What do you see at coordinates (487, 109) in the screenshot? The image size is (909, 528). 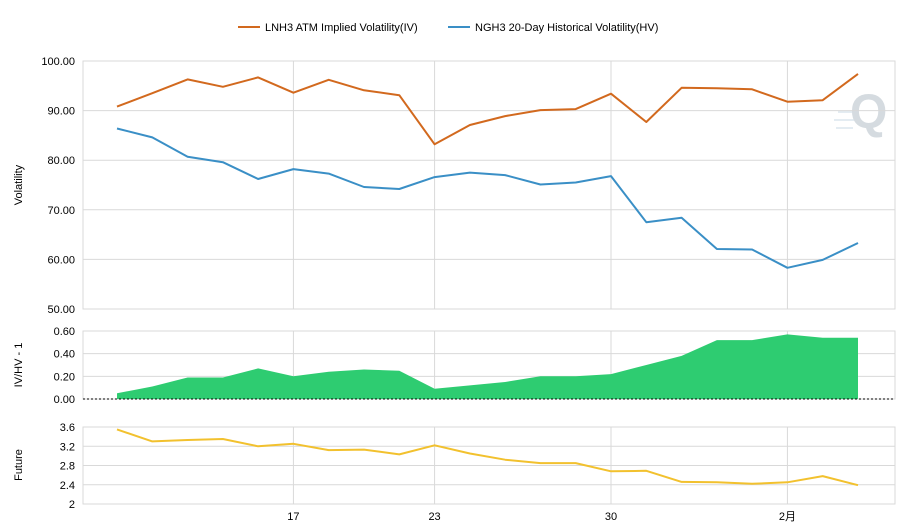 I see `iv-series-line` at bounding box center [487, 109].